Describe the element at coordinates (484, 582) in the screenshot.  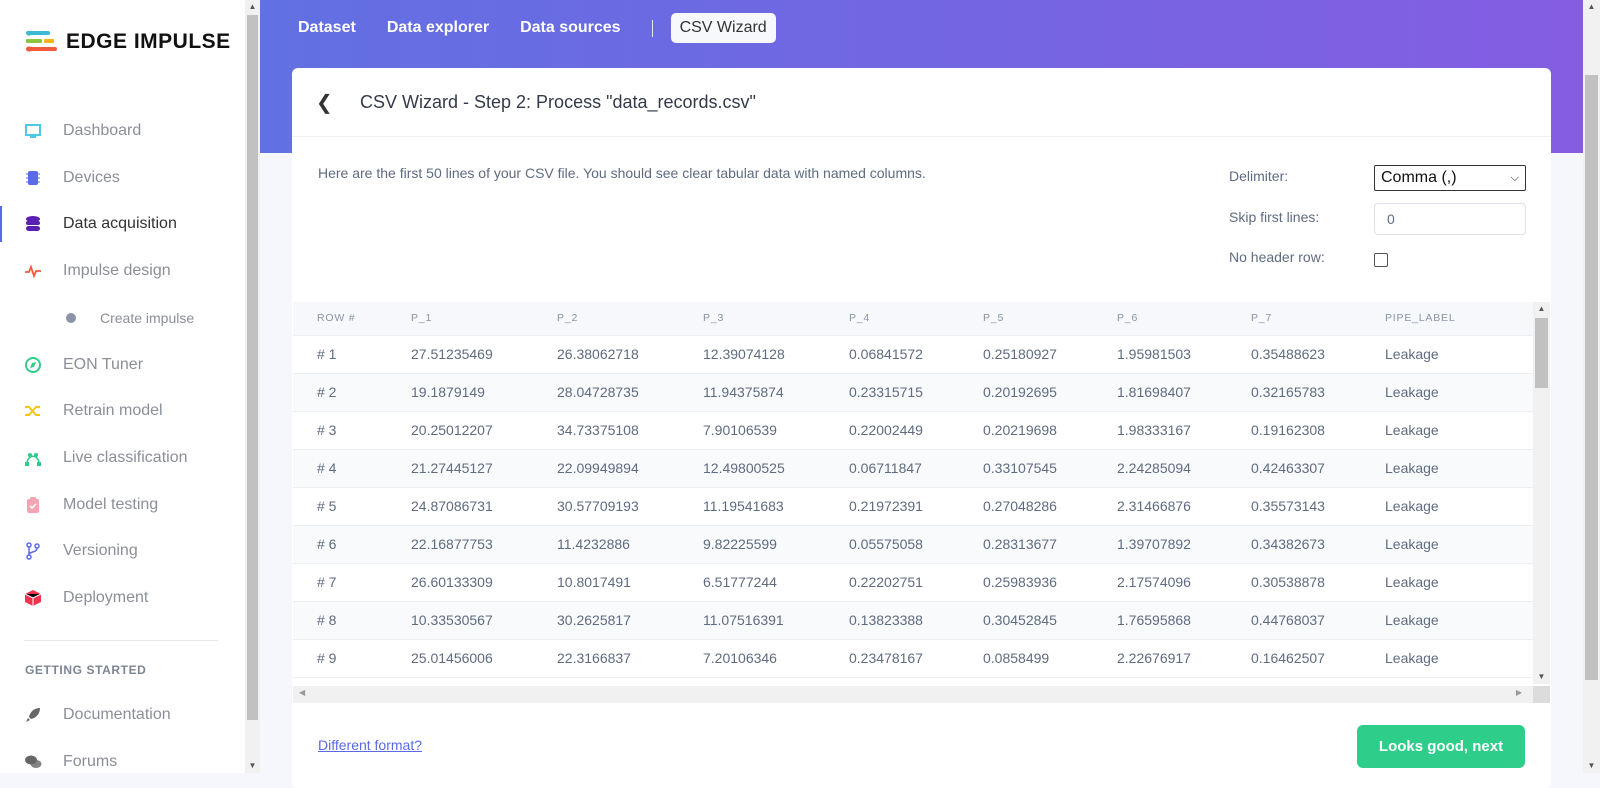
I see `table-cell: 26.60133309` at that location.